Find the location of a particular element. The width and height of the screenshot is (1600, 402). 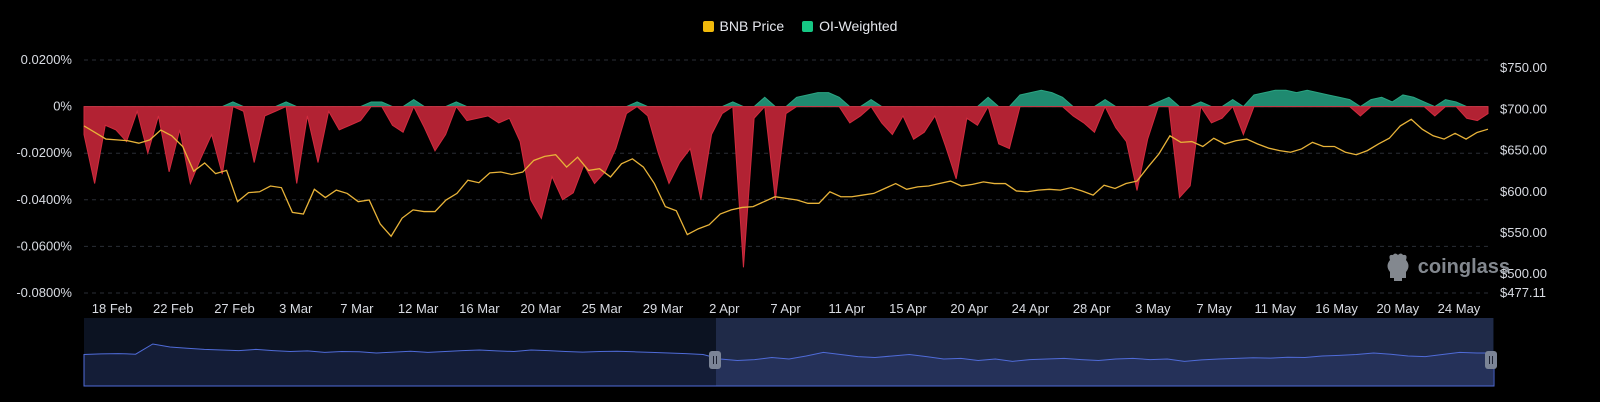

navigator-selected-range is located at coordinates (1104, 352).